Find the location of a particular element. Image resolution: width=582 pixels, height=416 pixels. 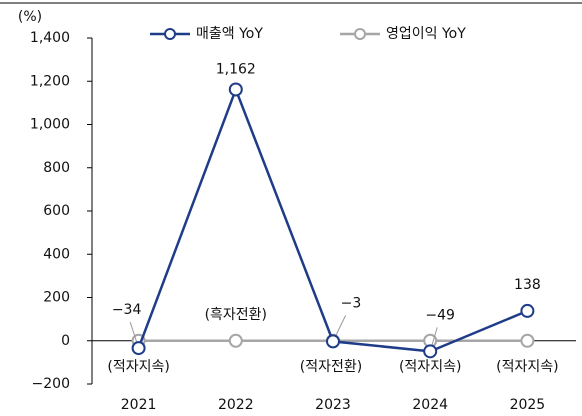

value-label: (적자전환) is located at coordinates (331, 367).